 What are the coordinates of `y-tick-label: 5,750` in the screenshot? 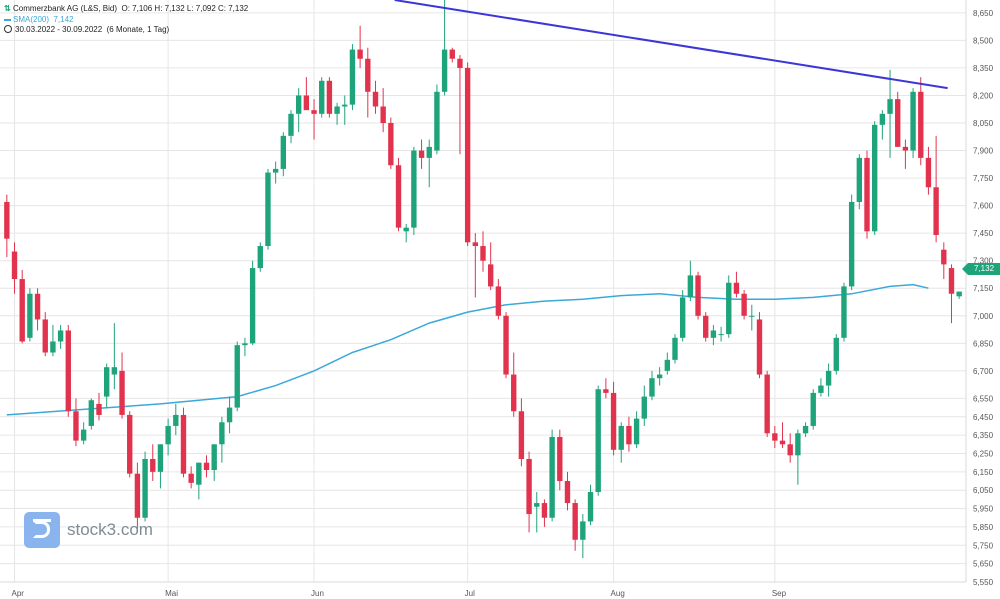 It's located at (983, 545).